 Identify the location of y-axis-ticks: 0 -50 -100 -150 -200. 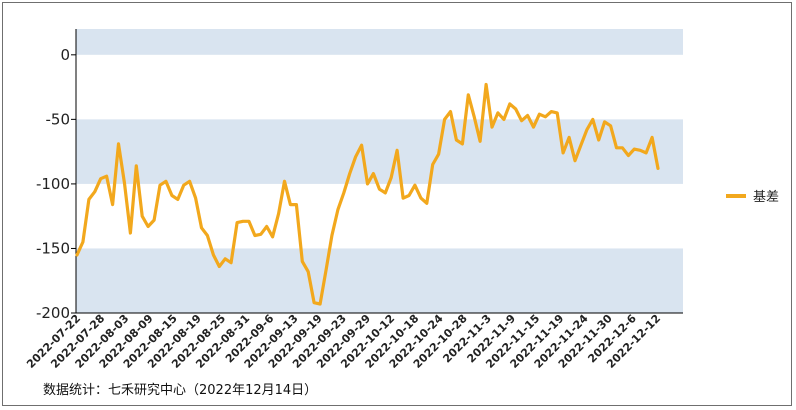
(56, 184).